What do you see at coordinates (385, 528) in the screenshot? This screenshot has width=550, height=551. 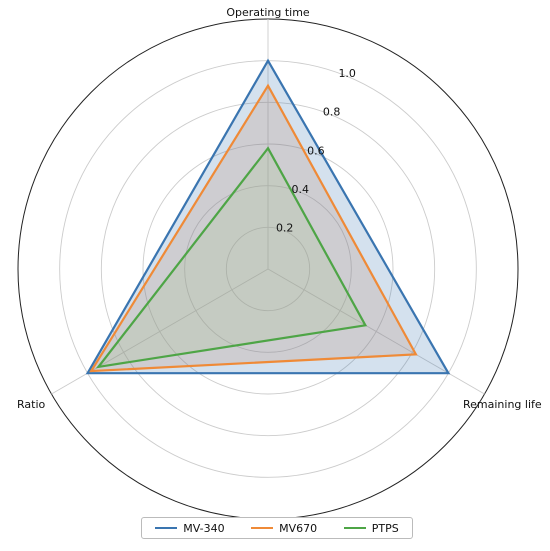 I see `legend-label: PTPS` at bounding box center [385, 528].